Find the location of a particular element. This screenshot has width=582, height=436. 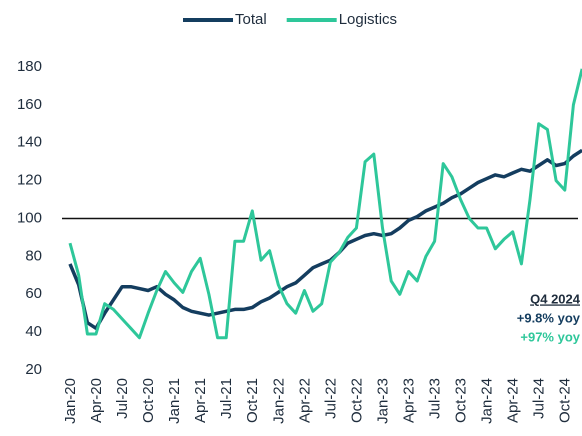

y-tick-label: 120 is located at coordinates (29, 180).